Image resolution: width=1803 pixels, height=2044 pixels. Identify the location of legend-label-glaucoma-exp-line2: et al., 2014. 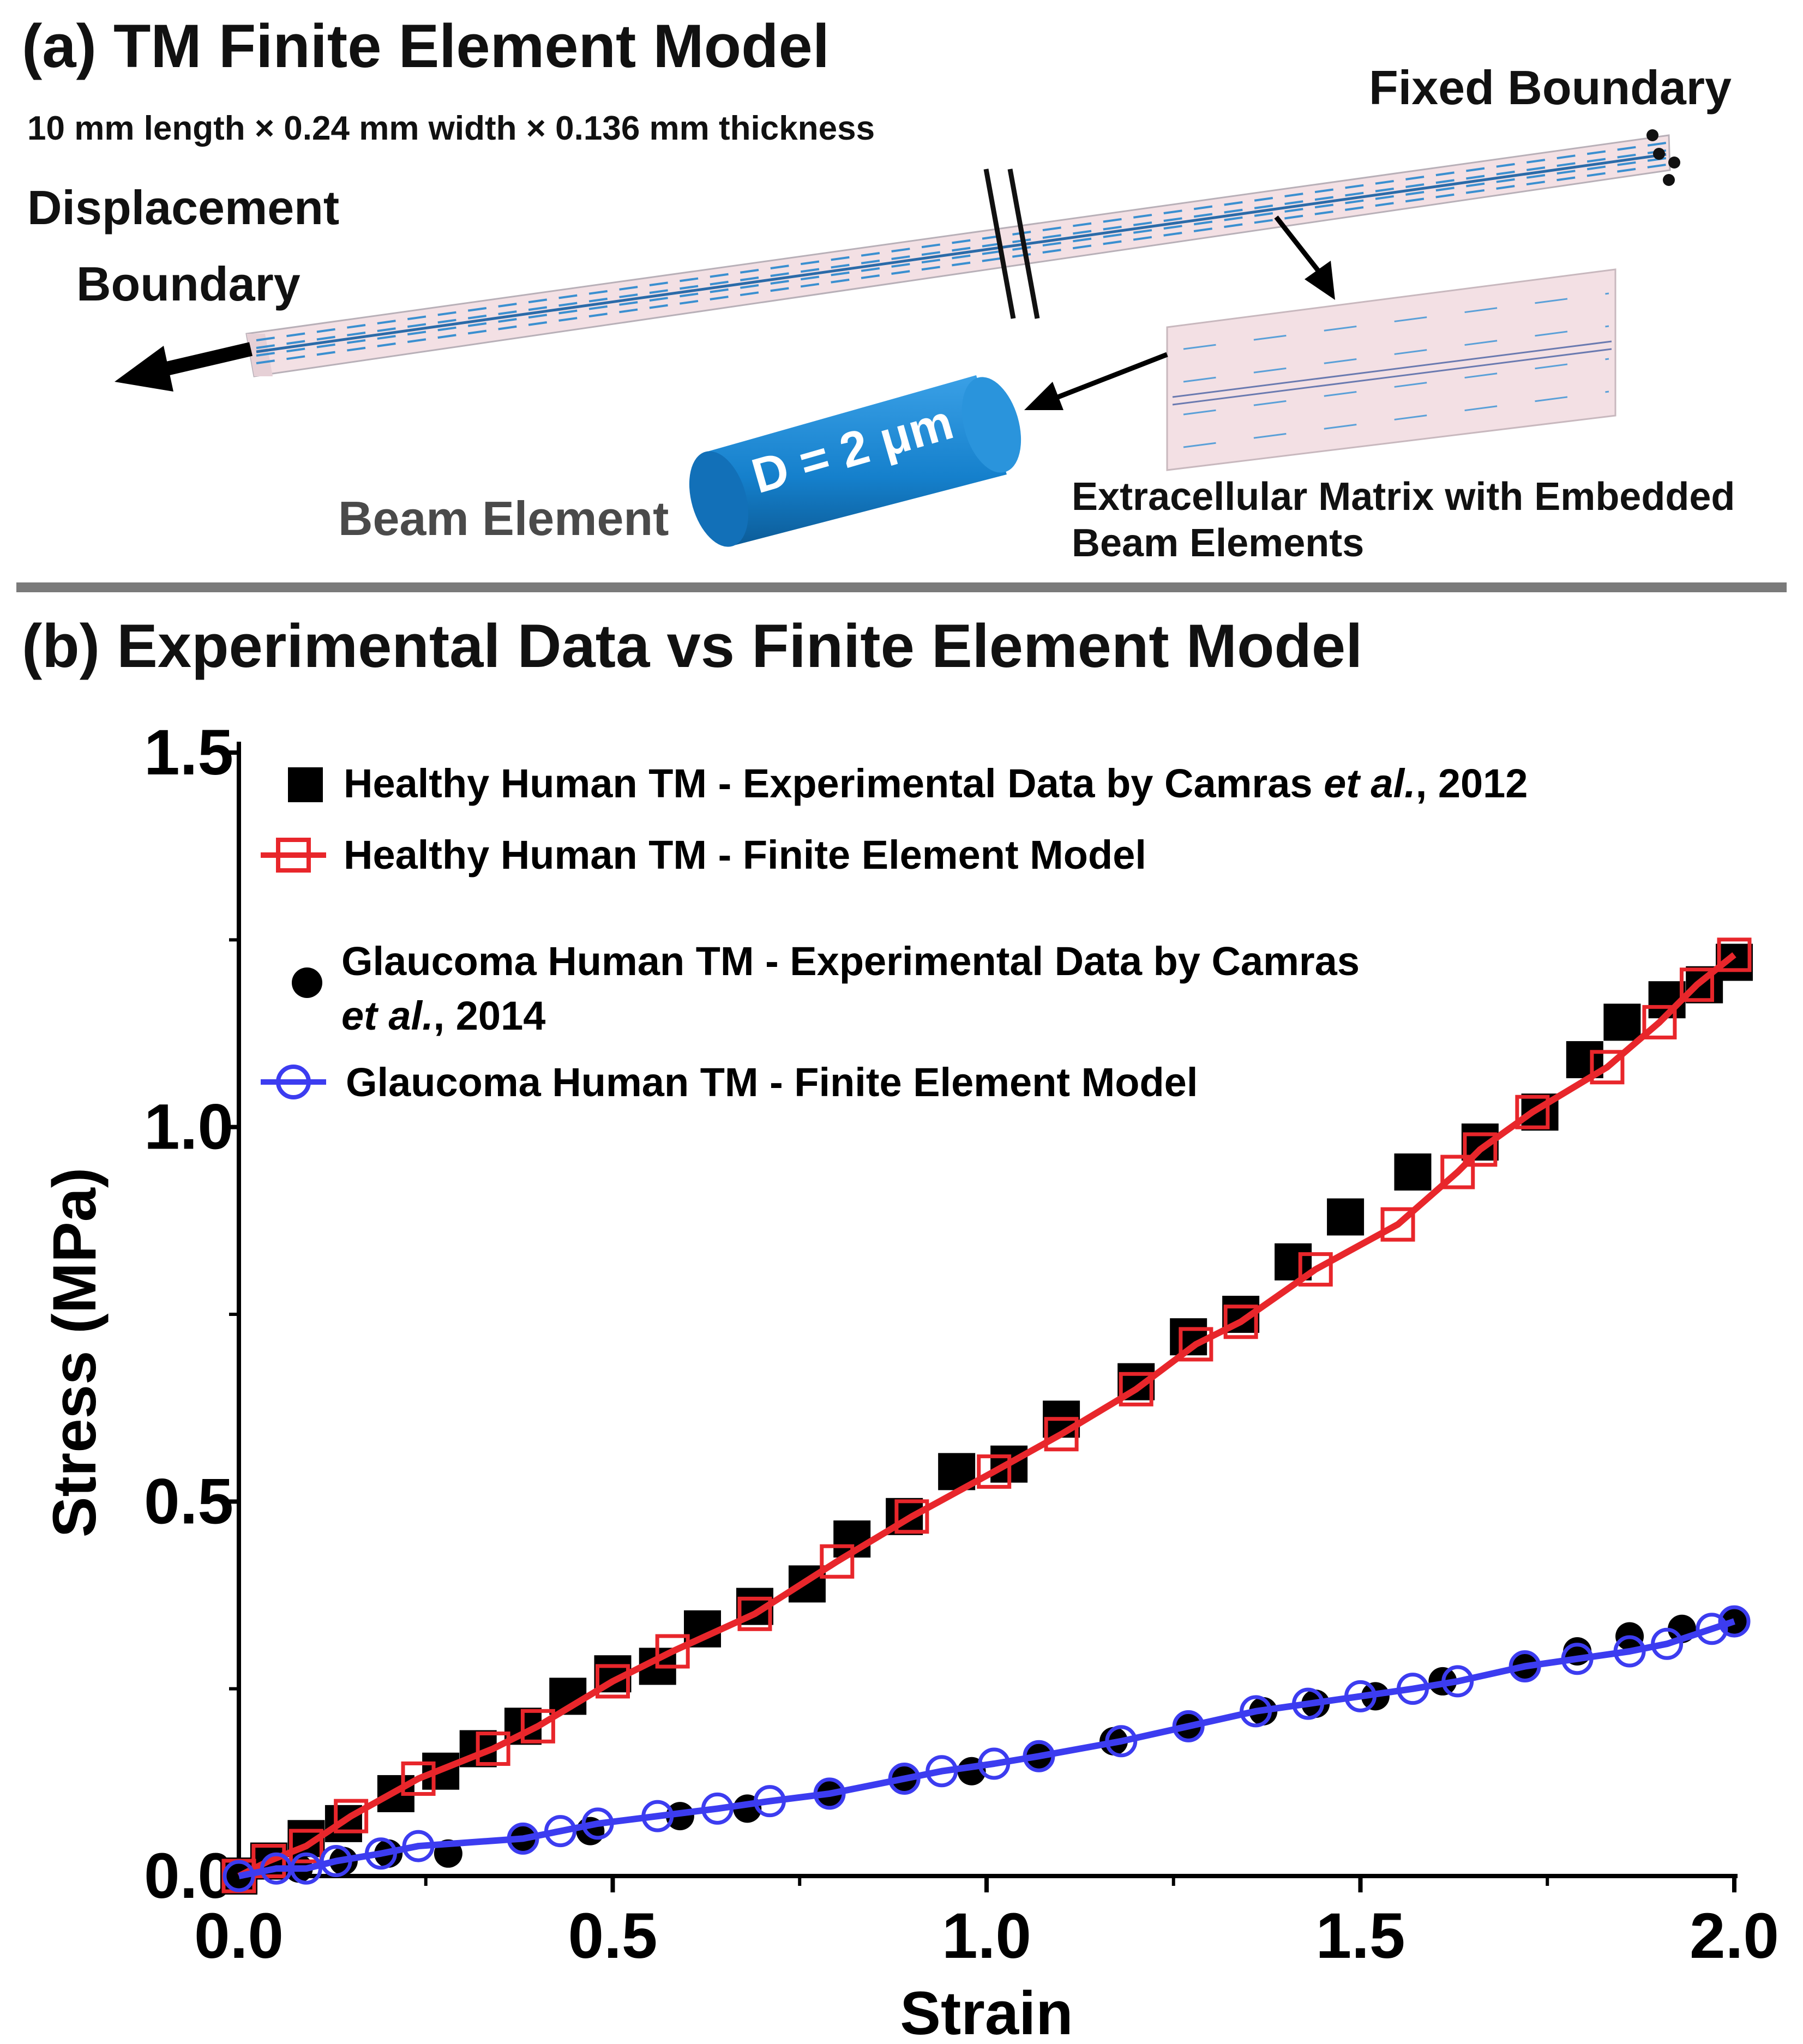
(443, 1015).